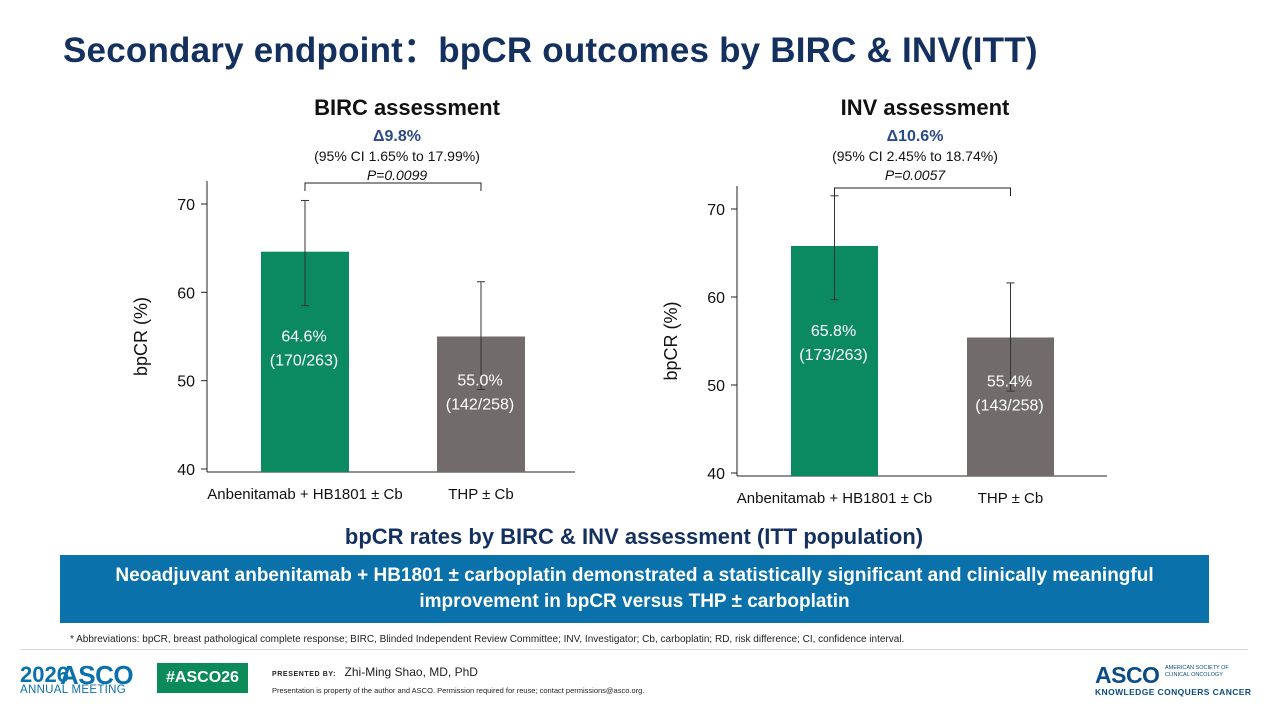  What do you see at coordinates (304, 361) in the screenshot?
I see `bar-count-label: (170/263)` at bounding box center [304, 361].